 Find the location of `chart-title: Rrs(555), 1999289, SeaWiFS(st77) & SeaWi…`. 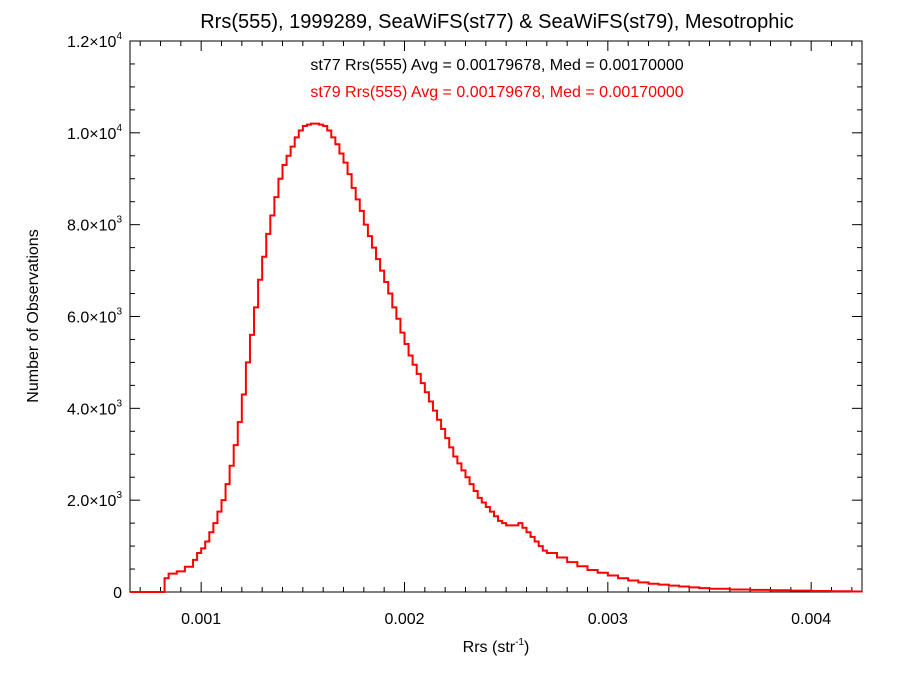

chart-title: Rrs(555), 1999289, SeaWiFS(st77) & SeaWi… is located at coordinates (497, 22).